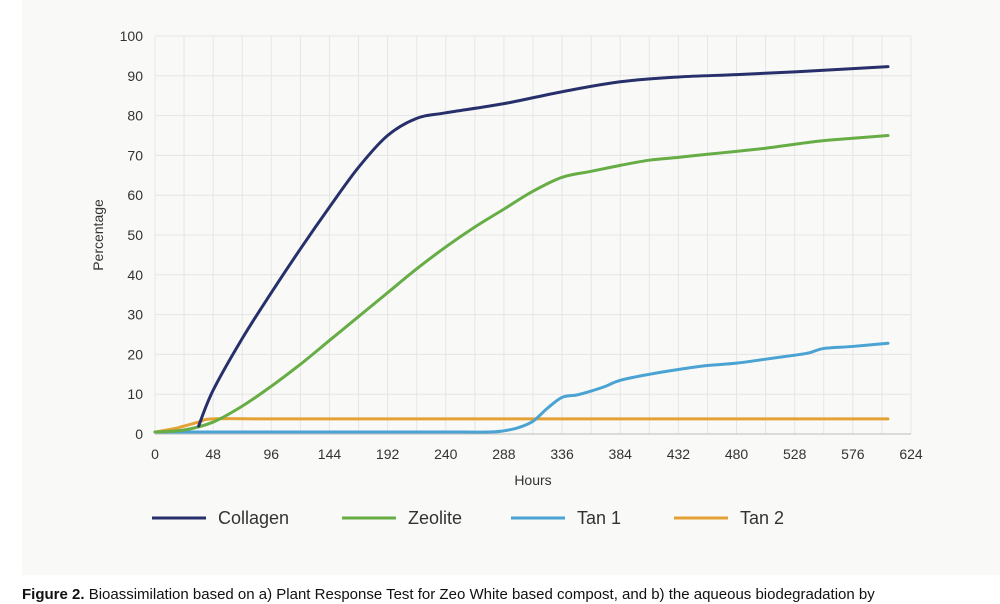 The width and height of the screenshot is (1000, 604). I want to click on y-axis-title: Percentage, so click(98, 235).